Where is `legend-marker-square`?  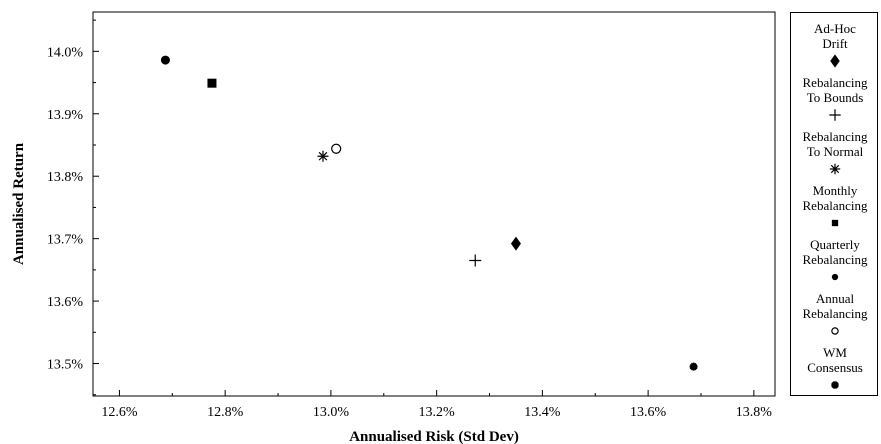
legend-marker-square is located at coordinates (835, 223).